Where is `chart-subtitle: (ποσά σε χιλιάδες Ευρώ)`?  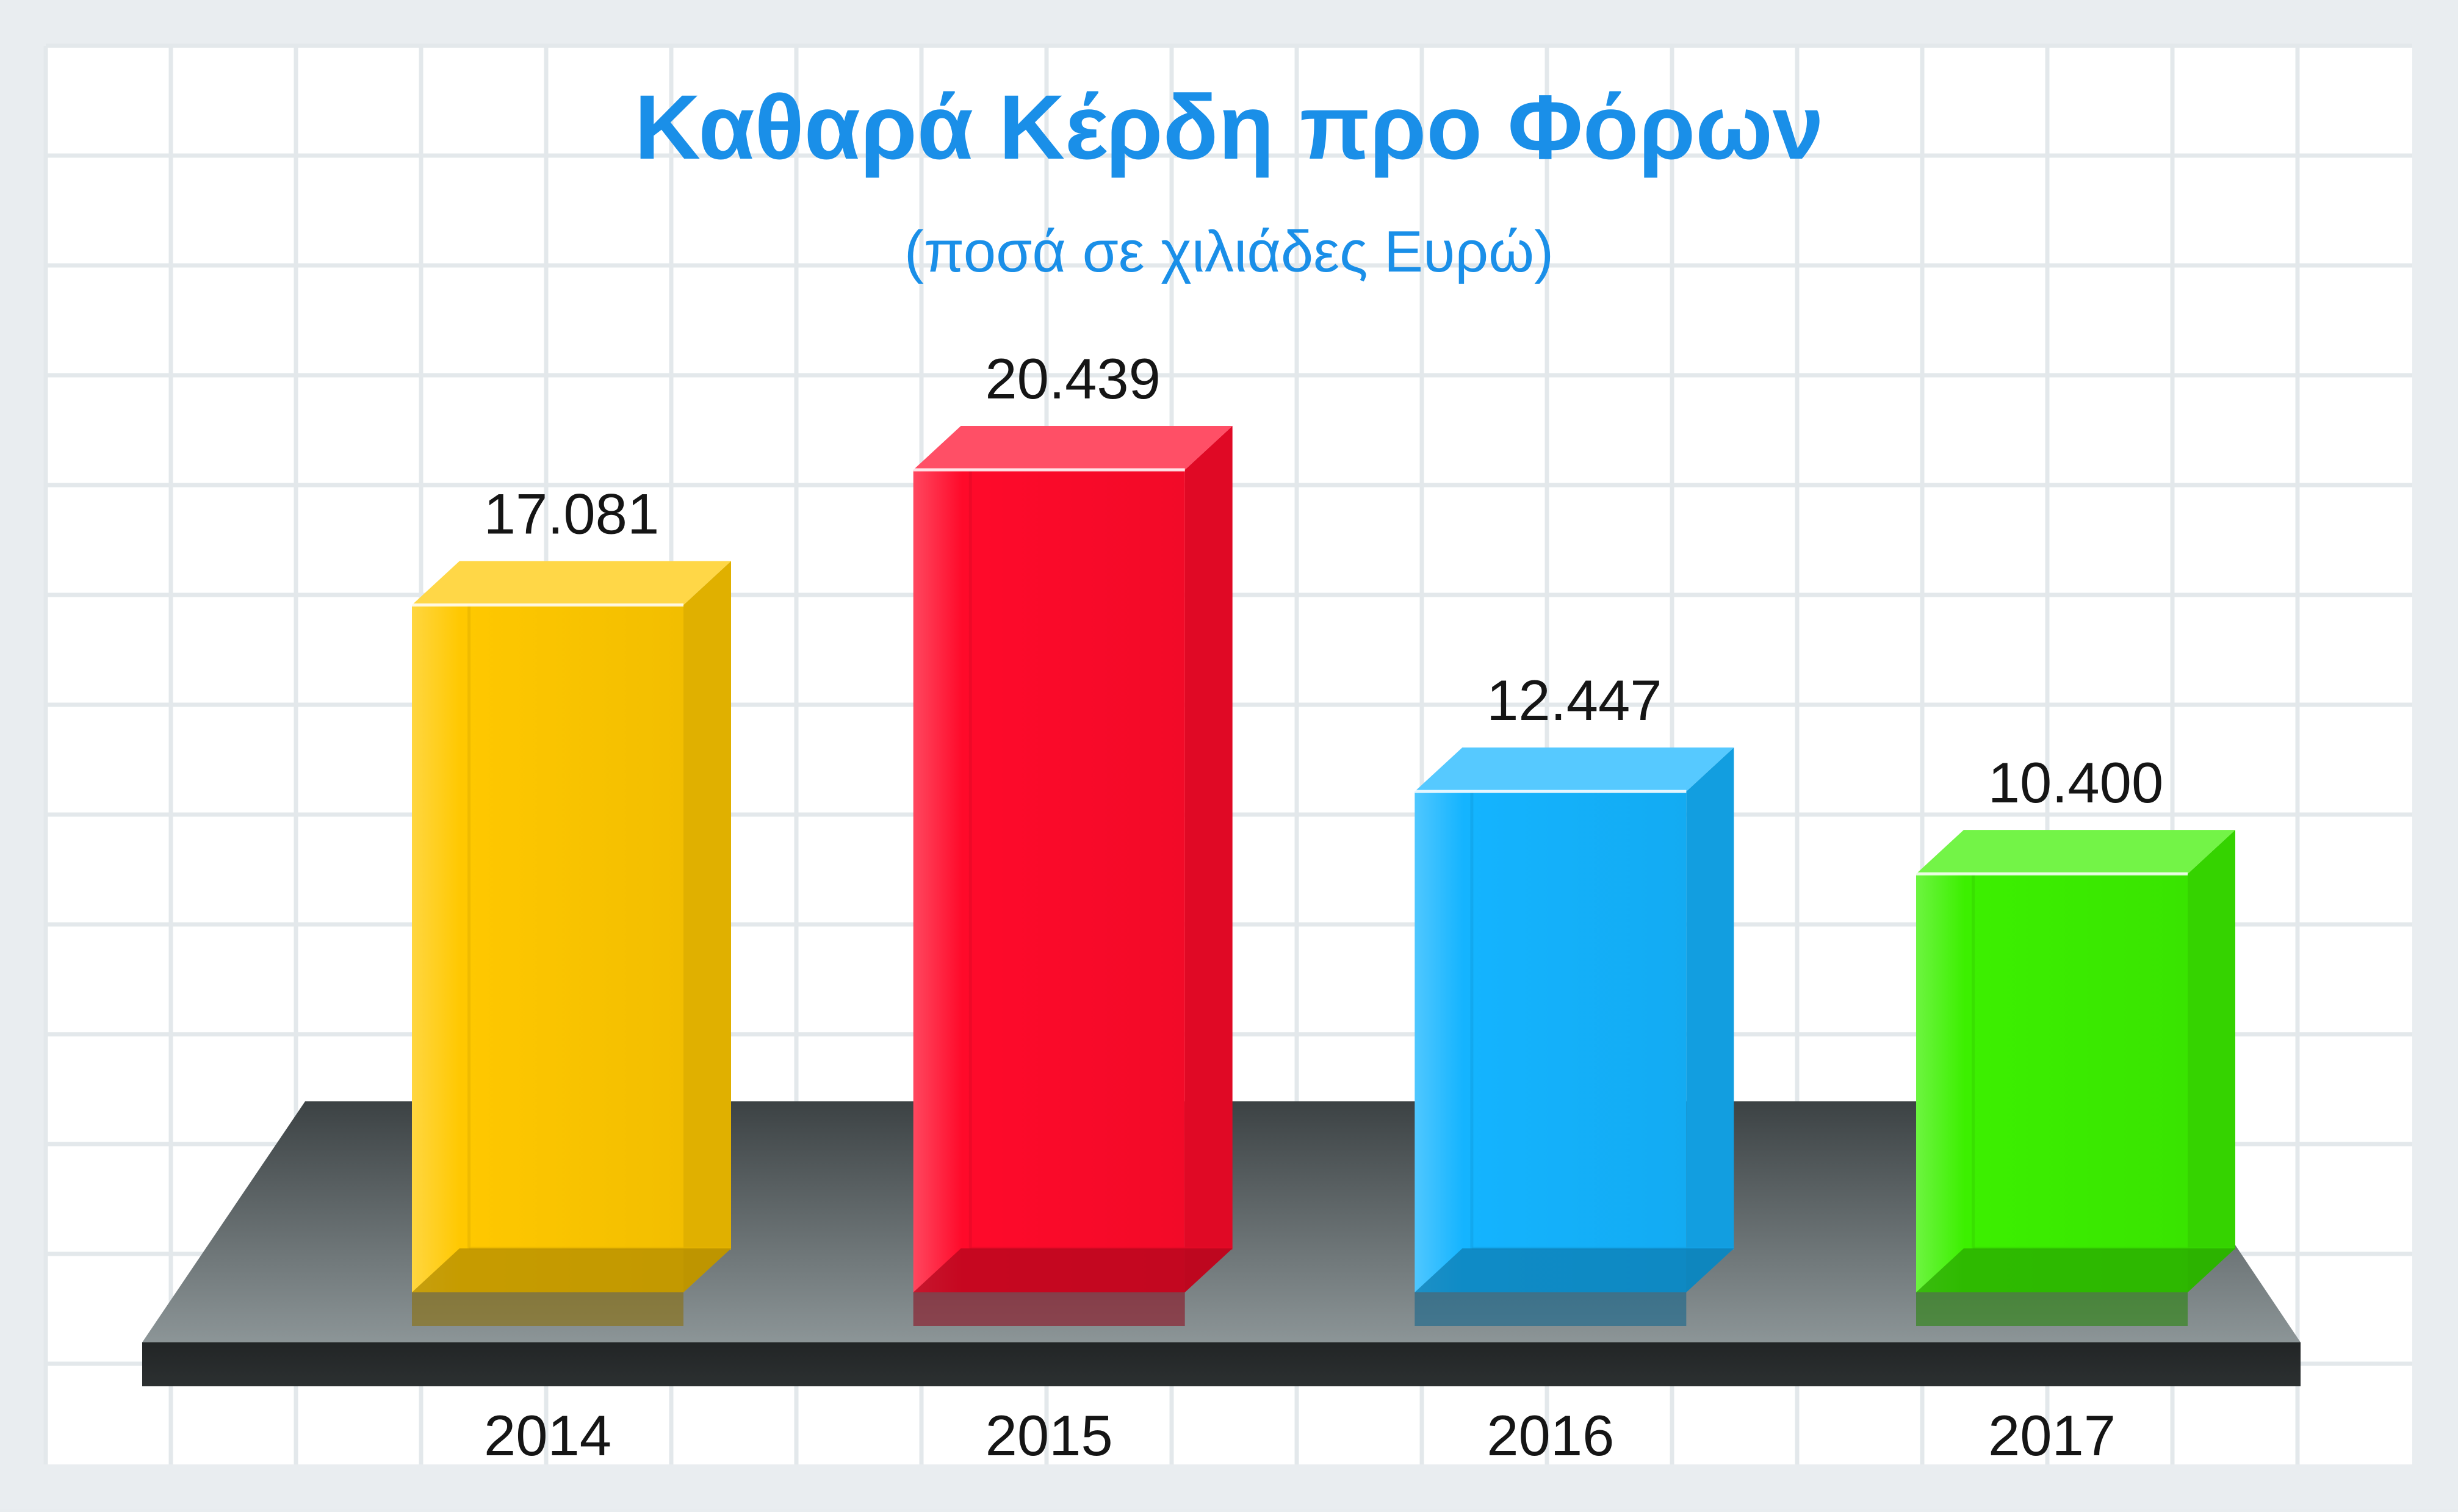 chart-subtitle: (ποσά σε χιλιάδες Ευρώ) is located at coordinates (1229, 251).